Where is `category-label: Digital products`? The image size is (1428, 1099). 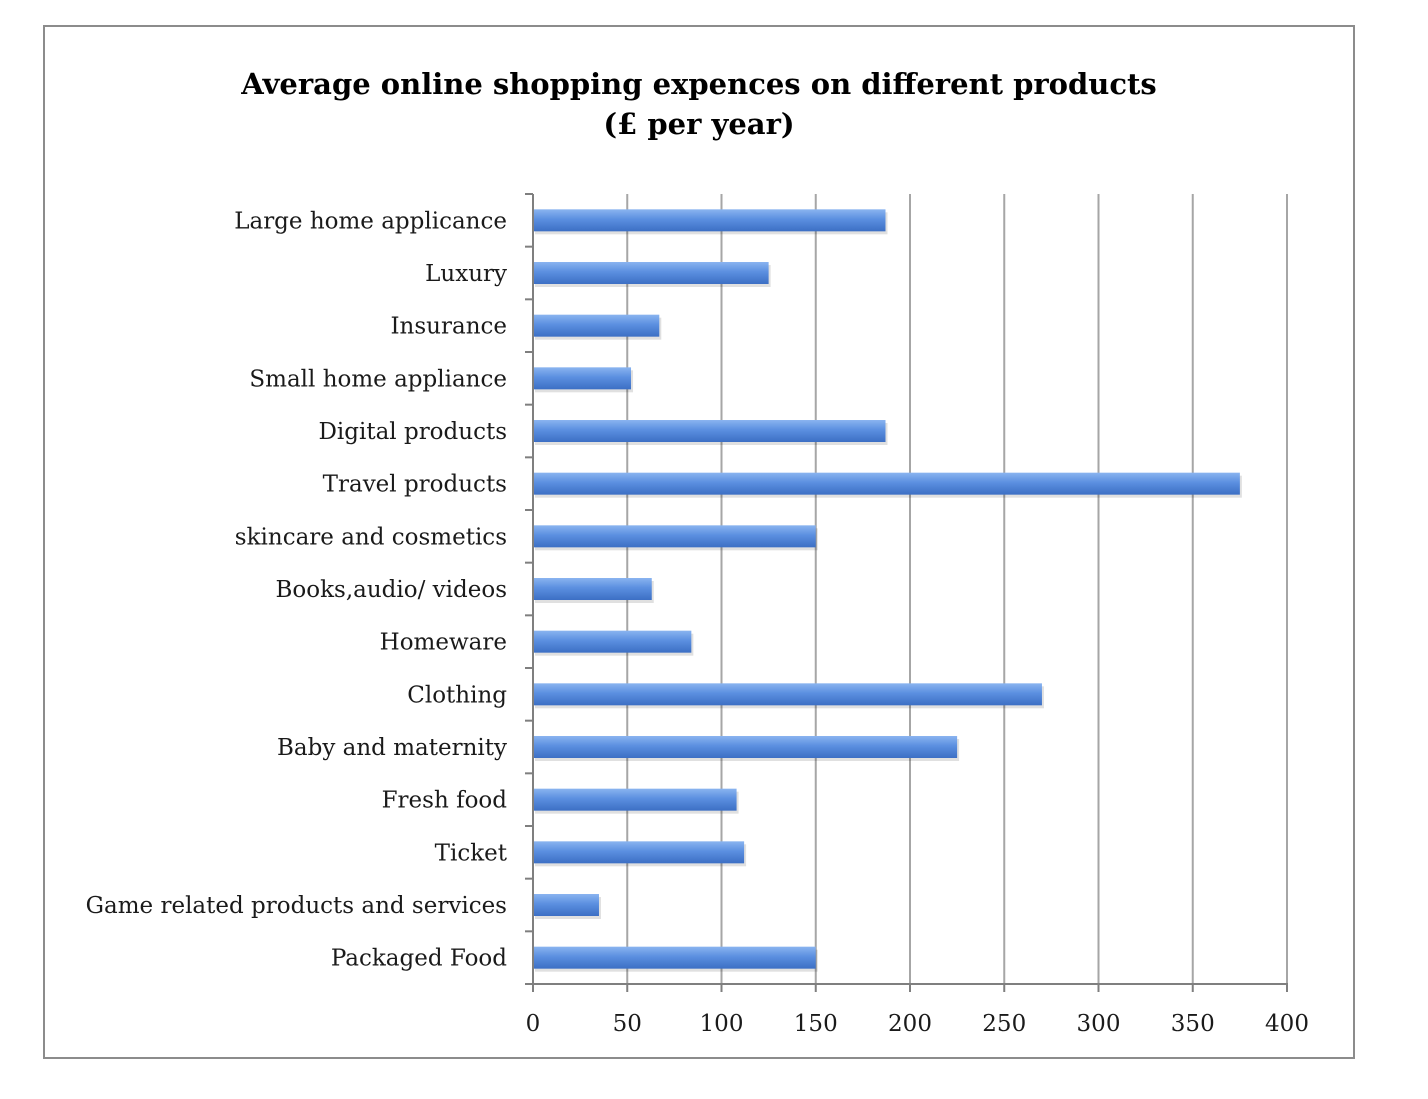
category-label: Digital products is located at coordinates (412, 432).